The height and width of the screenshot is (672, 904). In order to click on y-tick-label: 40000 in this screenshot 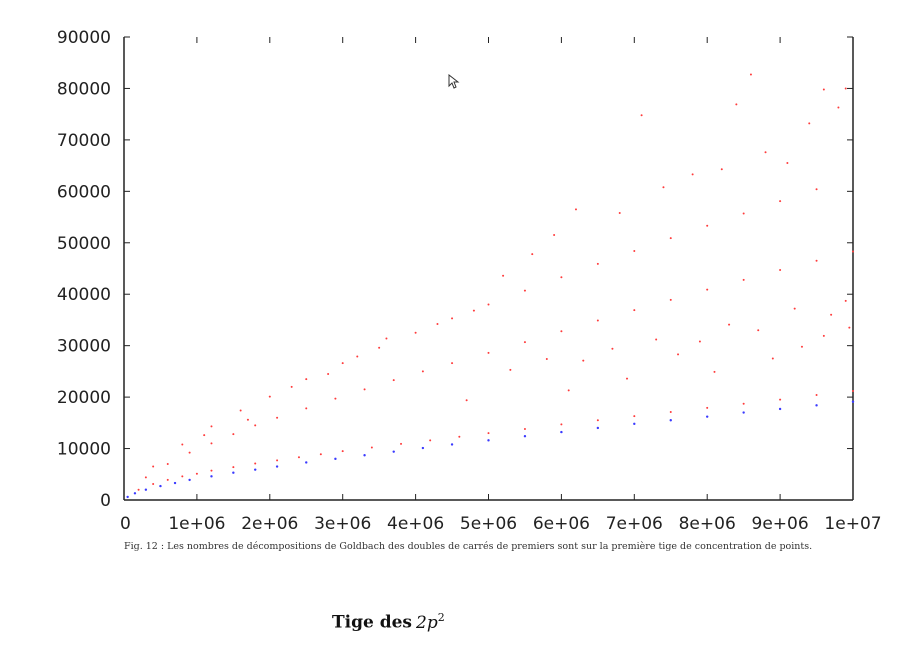, I will do `click(84, 295)`.